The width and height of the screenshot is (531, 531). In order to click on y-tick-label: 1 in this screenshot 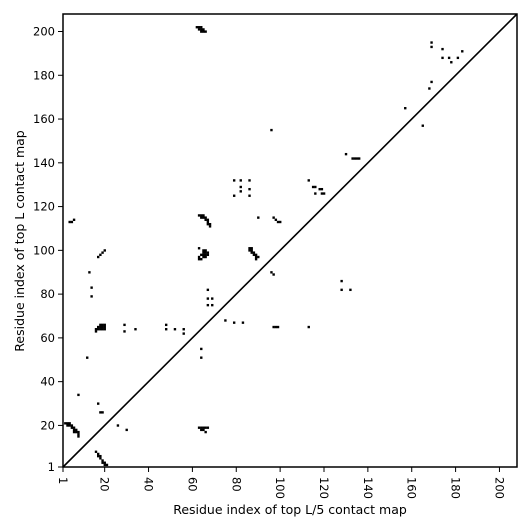, I will do `click(51, 467)`.